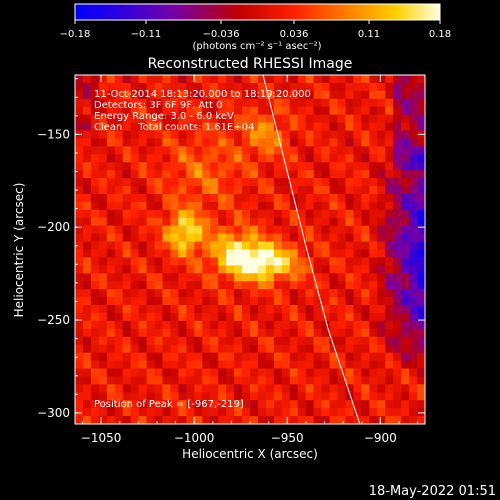  Describe the element at coordinates (250, 64) in the screenshot. I see `chart-title: Reconstructed RHESSI Image` at that location.